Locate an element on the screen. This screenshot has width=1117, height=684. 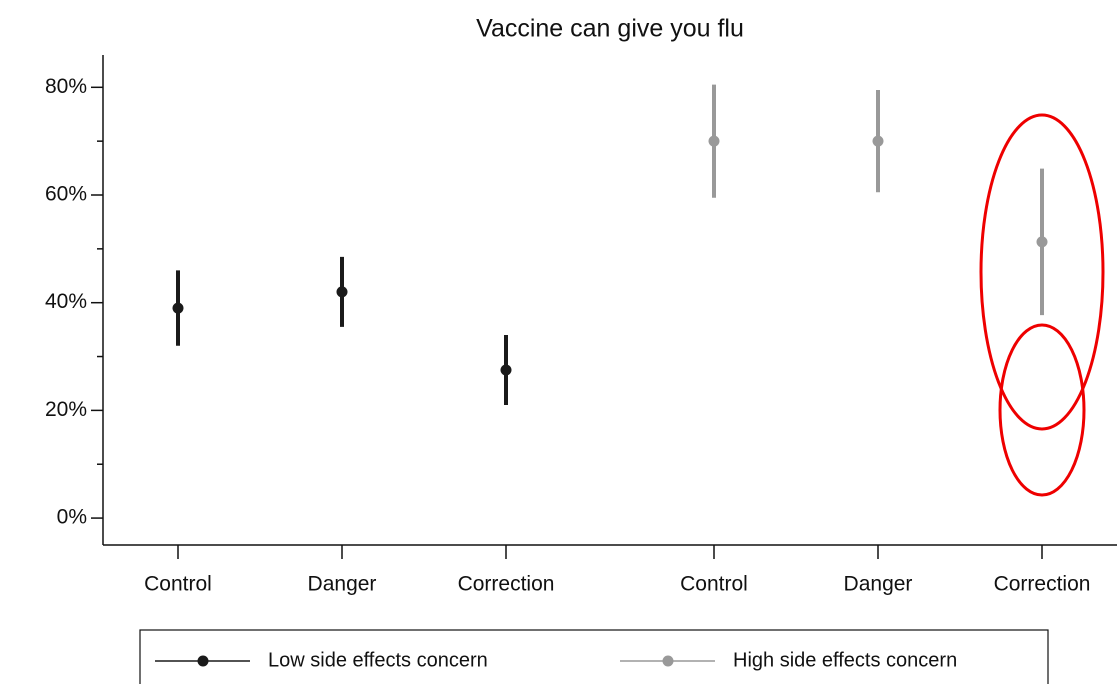
legend-label: Low side effects concern is located at coordinates (378, 660).